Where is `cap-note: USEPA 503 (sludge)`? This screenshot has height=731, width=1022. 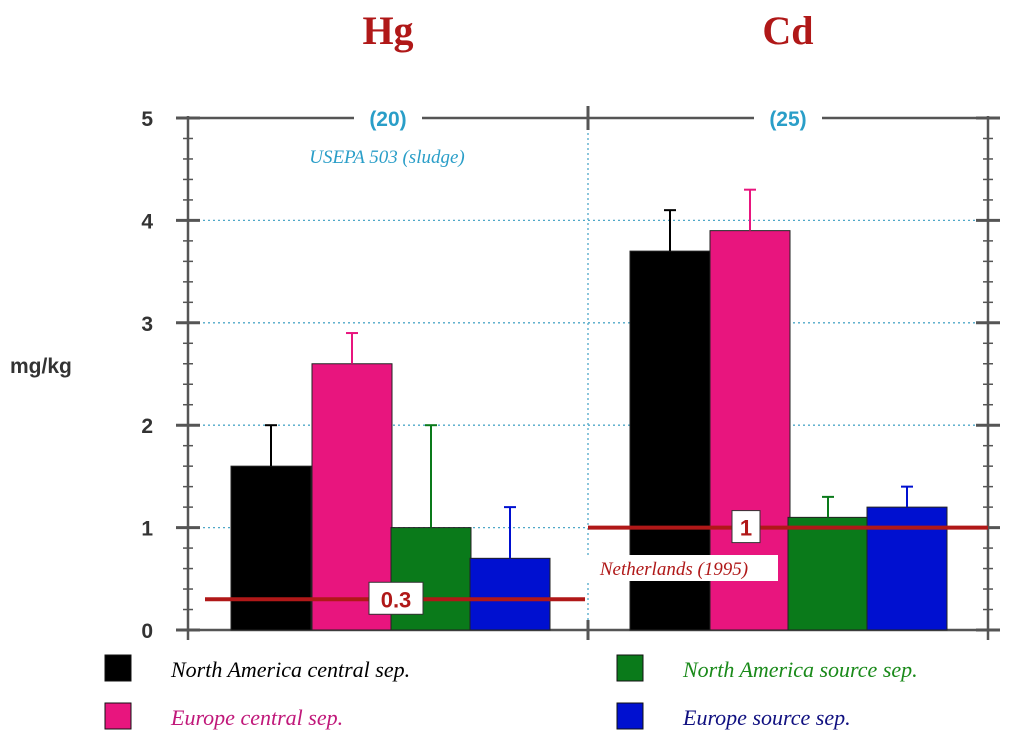
cap-note: USEPA 503 (sludge) is located at coordinates (387, 157).